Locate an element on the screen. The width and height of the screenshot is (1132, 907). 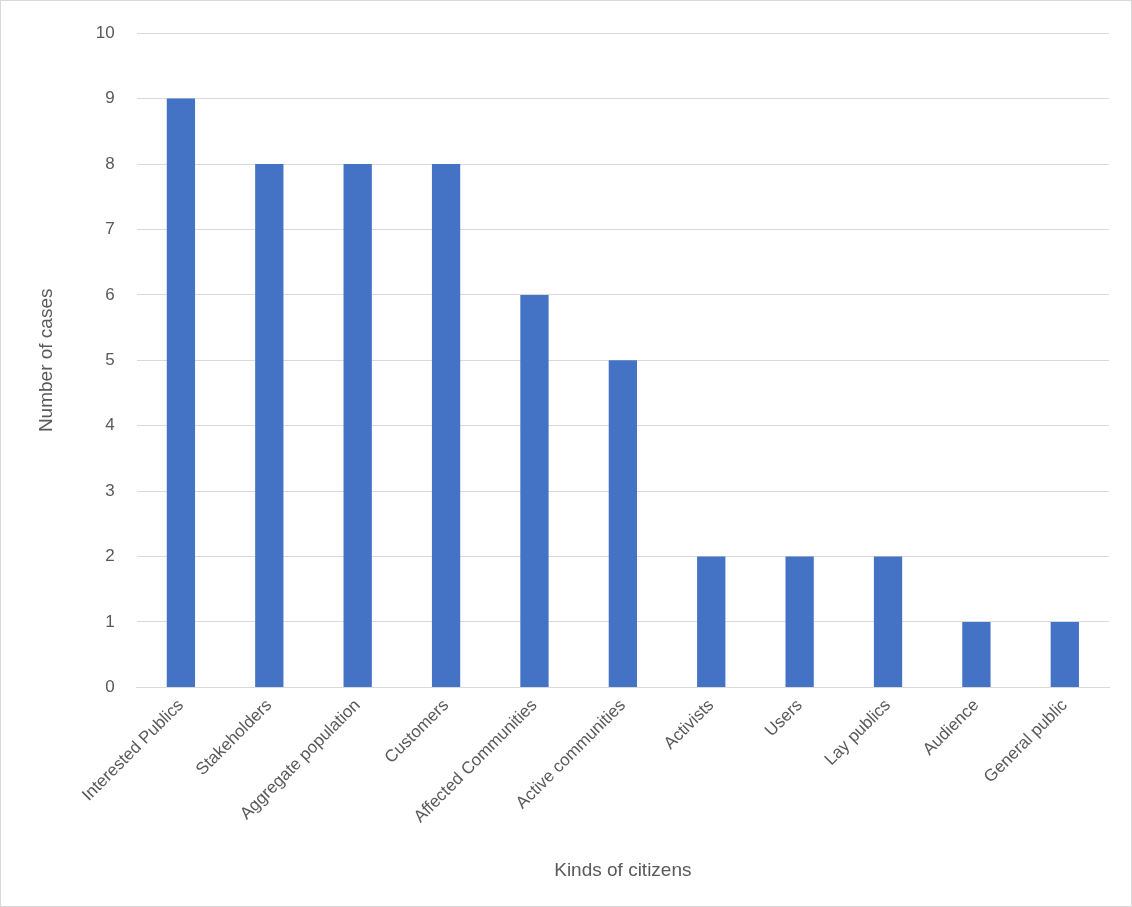
y-tick-label: 4 is located at coordinates (110, 425).